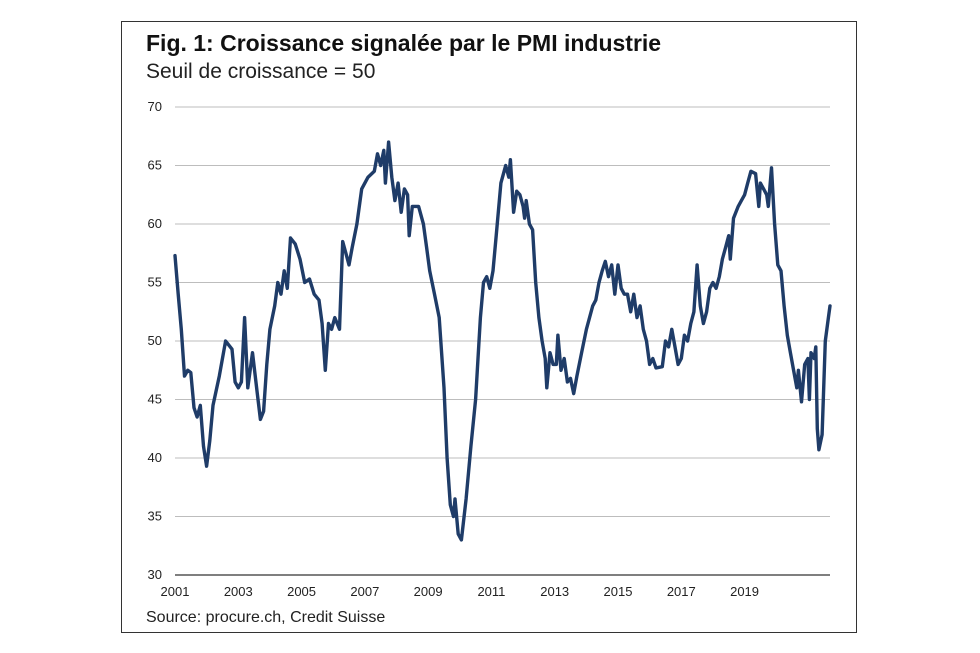  What do you see at coordinates (155, 223) in the screenshot?
I see `y-tick-label-60: 60` at bounding box center [155, 223].